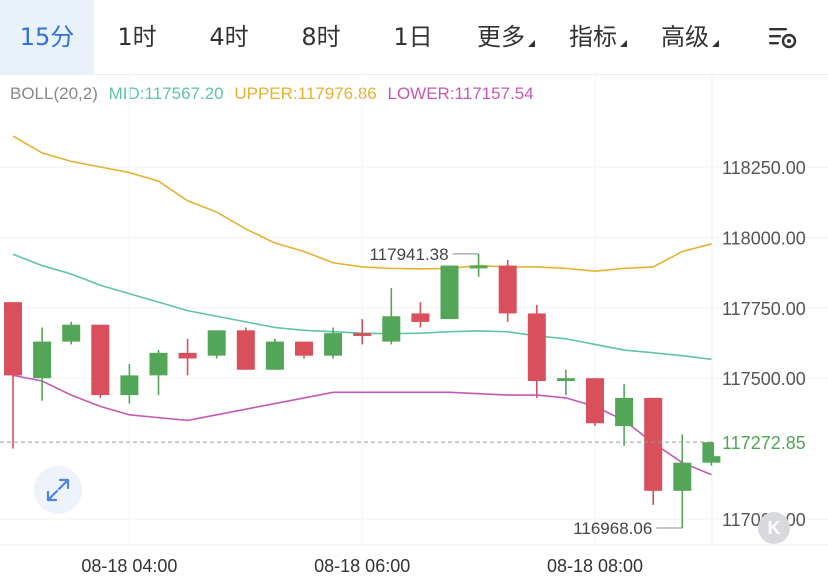  Describe the element at coordinates (764, 238) in the screenshot. I see `y-tick-label: 118000.00` at that location.